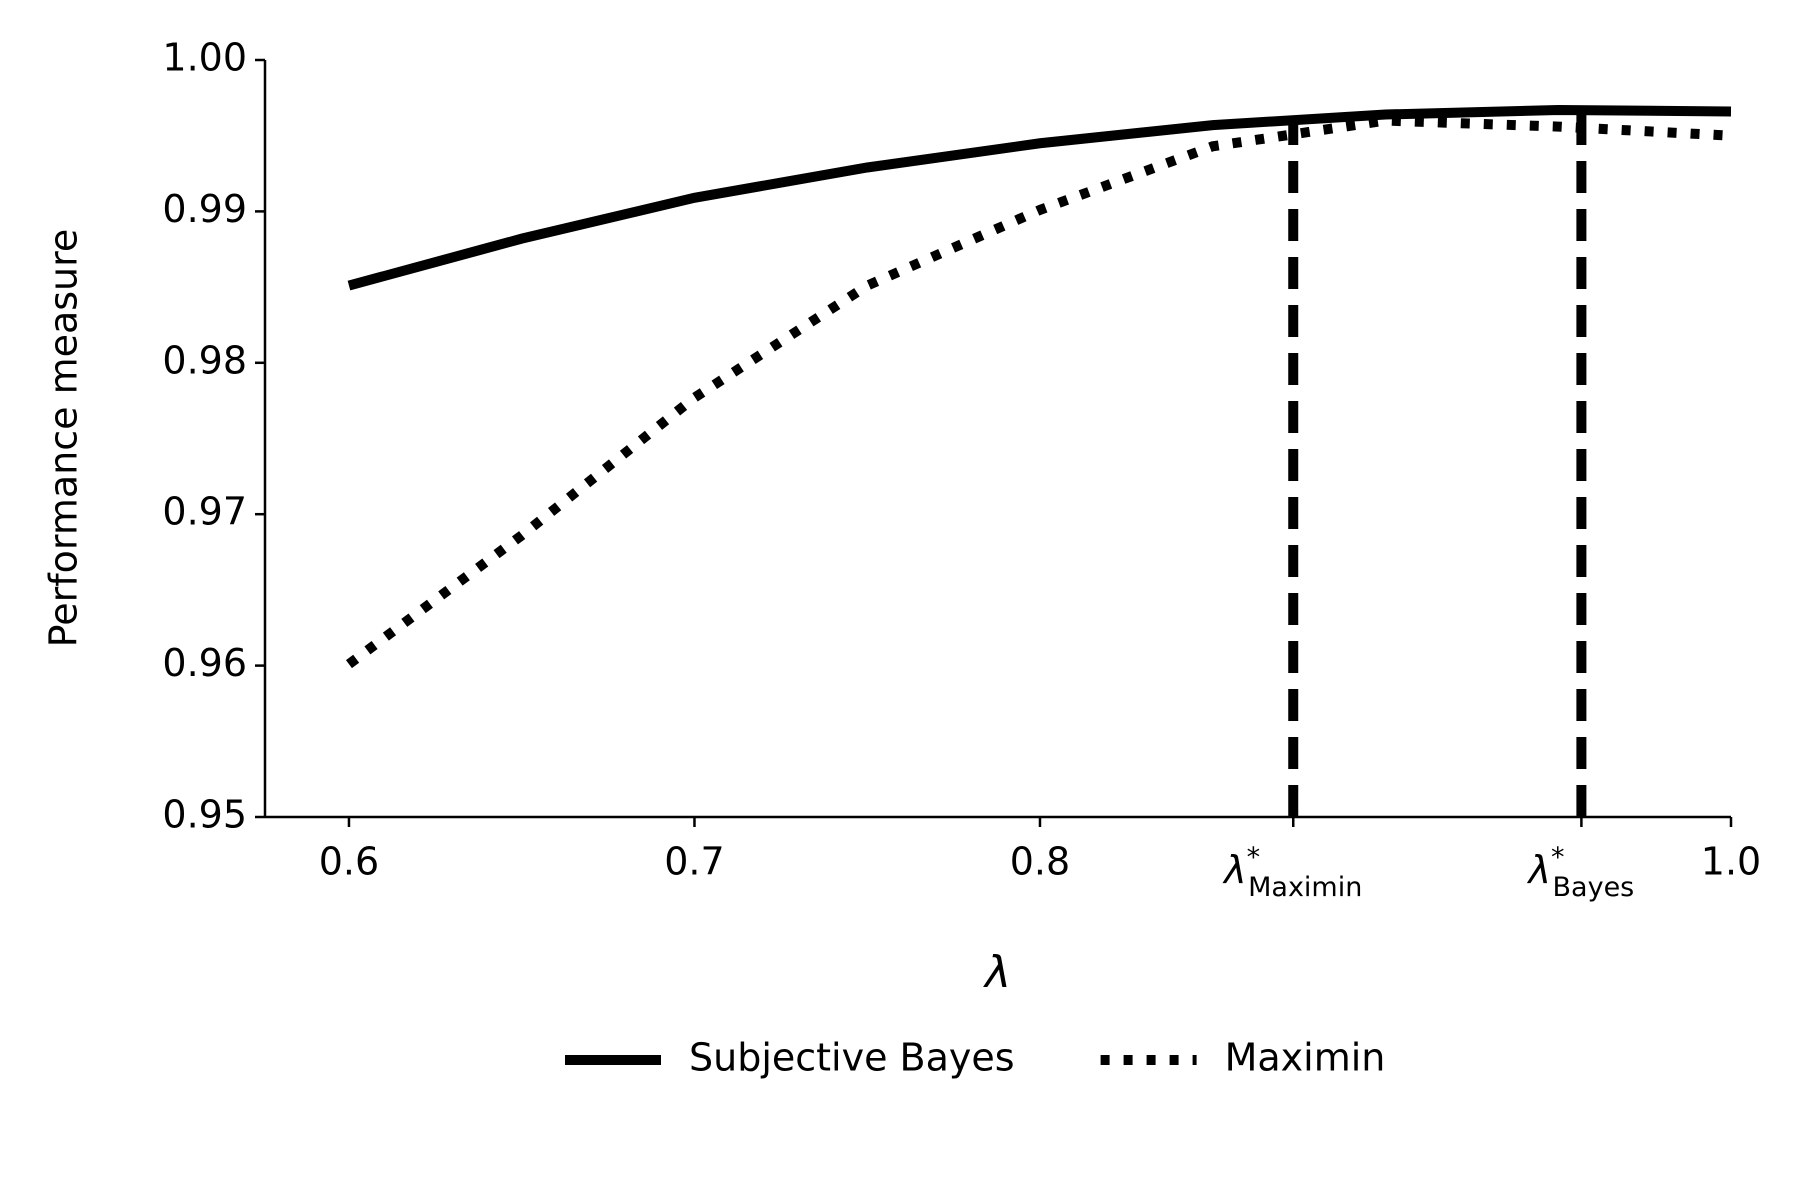 This screenshot has width=1800, height=1200. I want to click on y-tick-label: 0.96, so click(204, 663).